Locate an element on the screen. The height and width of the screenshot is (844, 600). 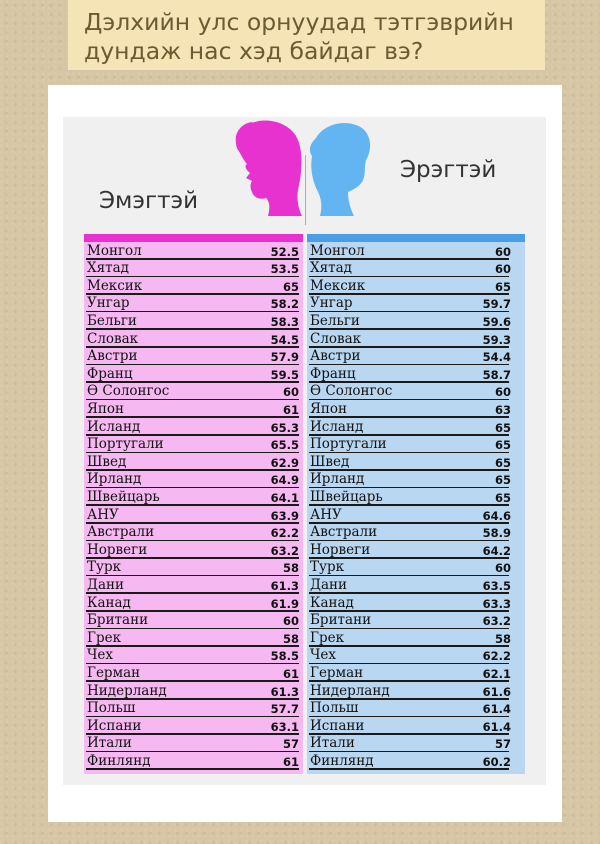
female-country-label: Финлянд is located at coordinates (119, 760).